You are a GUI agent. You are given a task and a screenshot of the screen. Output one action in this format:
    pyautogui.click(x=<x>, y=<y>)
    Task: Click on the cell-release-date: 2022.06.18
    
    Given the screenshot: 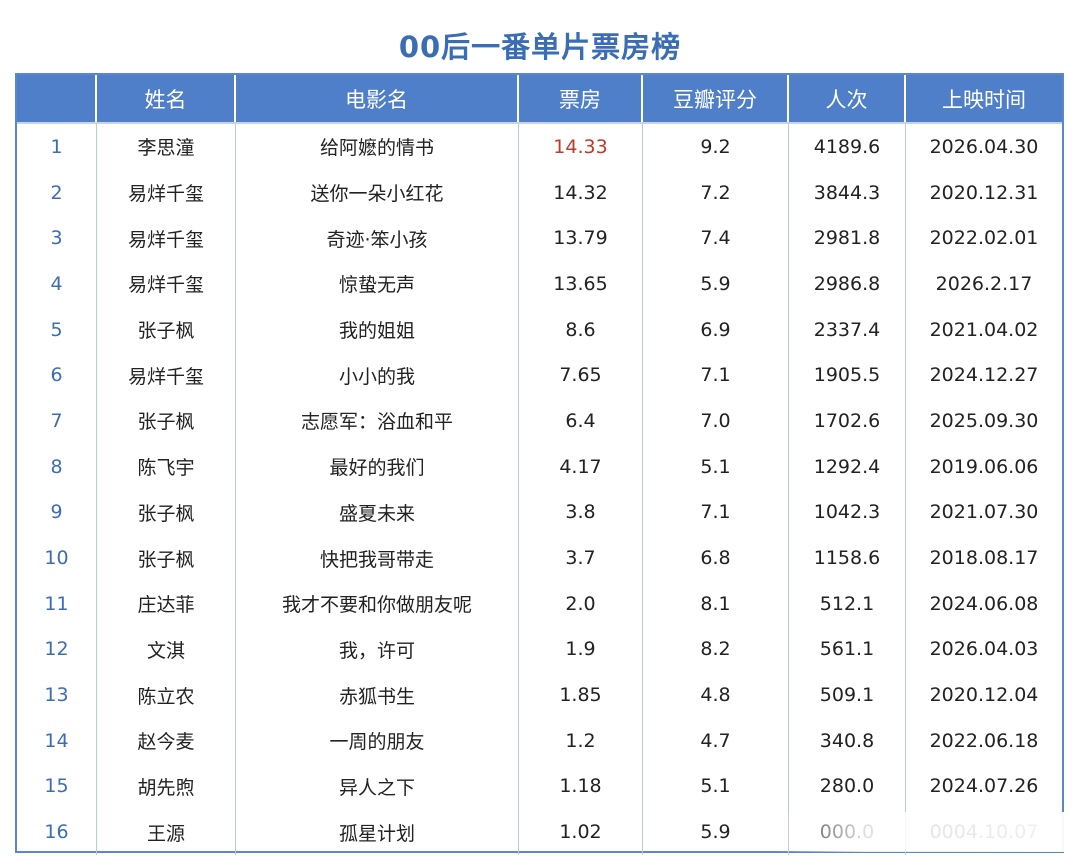 What is the action you would take?
    pyautogui.click(x=984, y=740)
    